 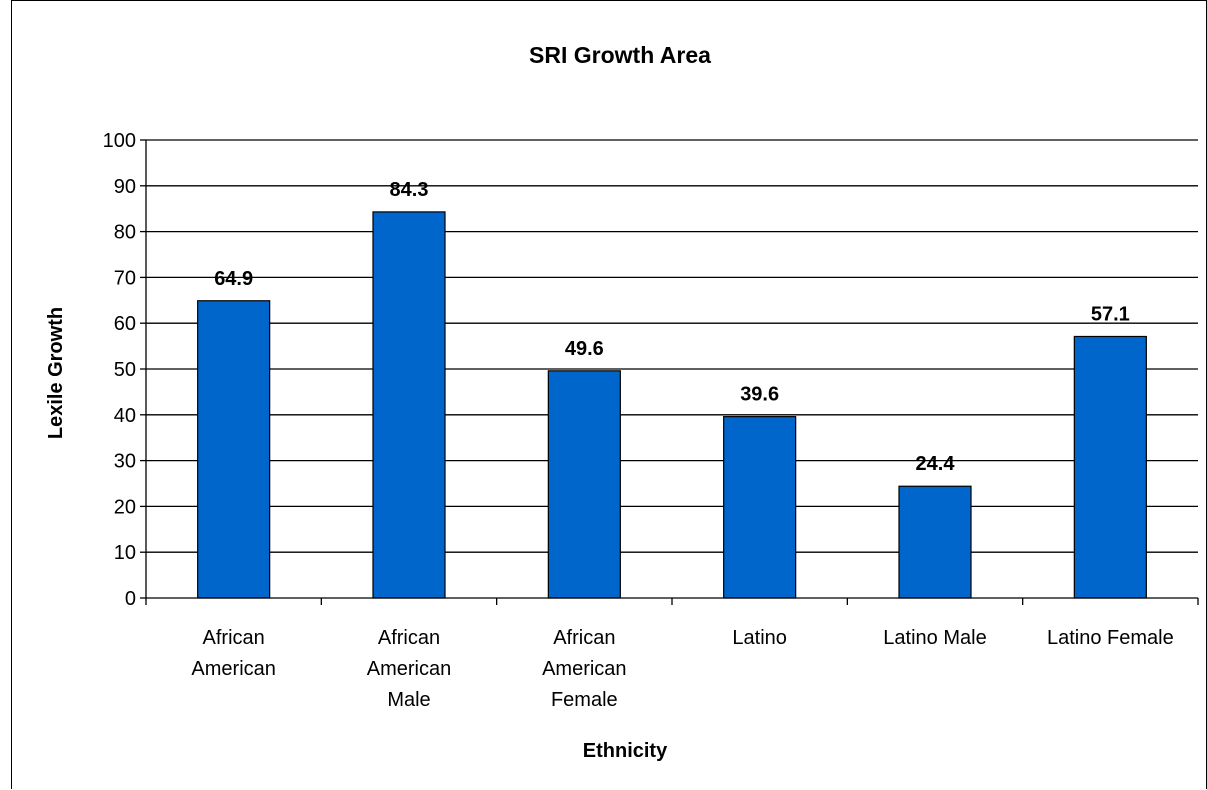 What do you see at coordinates (125, 507) in the screenshot?
I see `y-tick-label: 20` at bounding box center [125, 507].